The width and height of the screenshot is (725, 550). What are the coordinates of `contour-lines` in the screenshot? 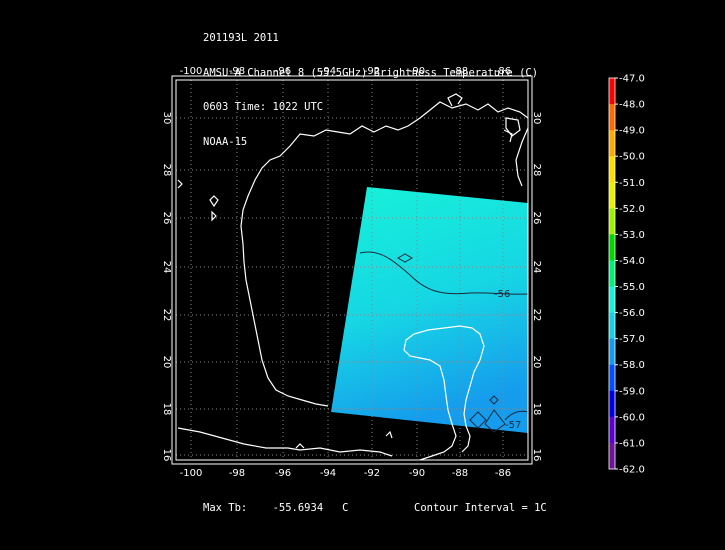 It's located at (443, 342).